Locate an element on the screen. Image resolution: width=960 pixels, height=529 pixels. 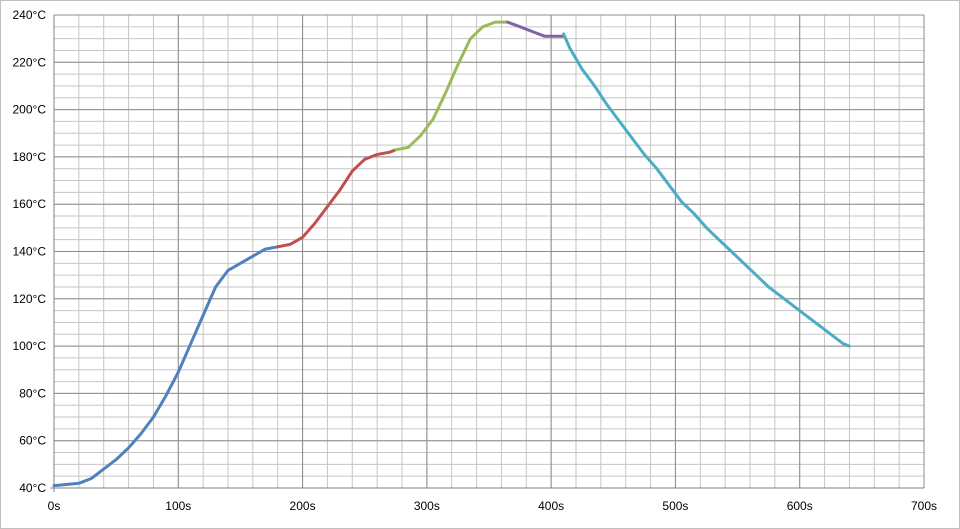
y-tick-label: 120°C is located at coordinates (30, 299).